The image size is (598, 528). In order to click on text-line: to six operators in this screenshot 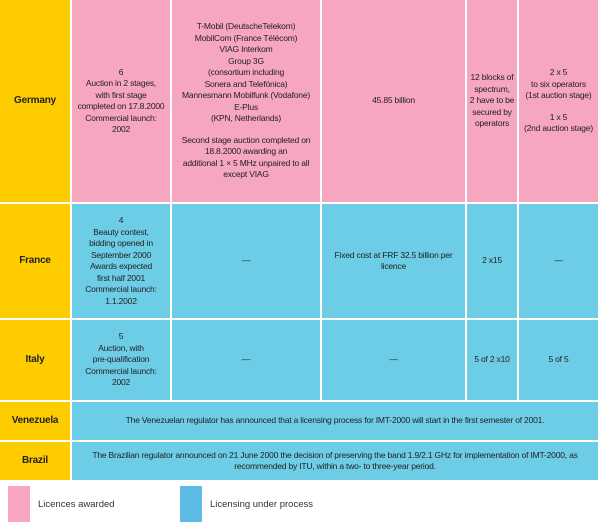, I will do `click(558, 83)`.